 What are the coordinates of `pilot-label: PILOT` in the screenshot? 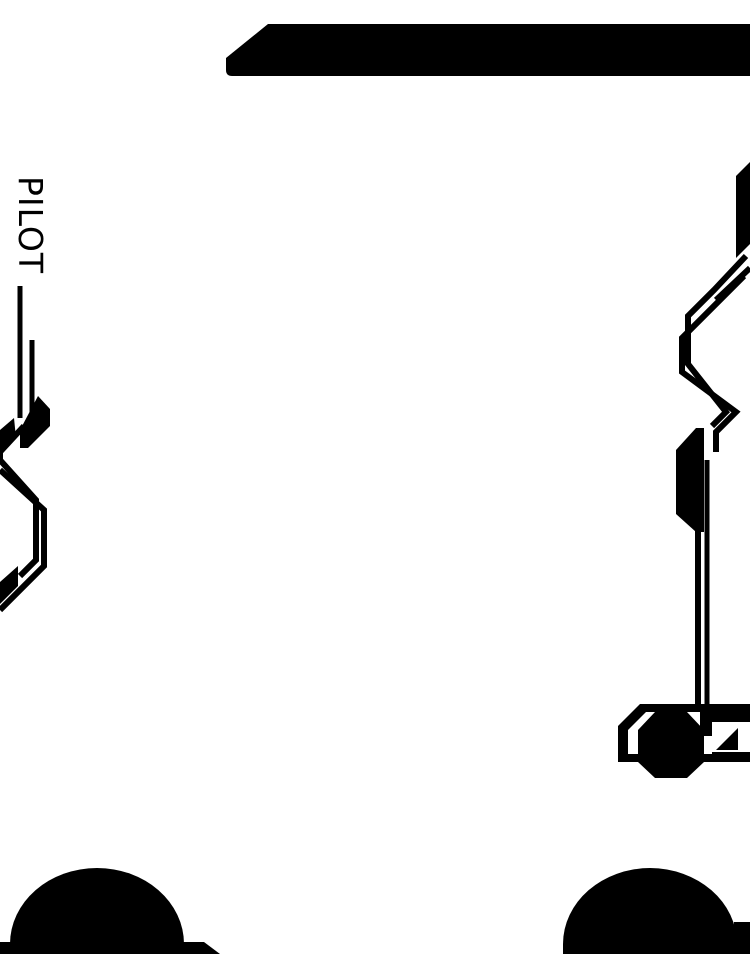 It's located at (30, 225).